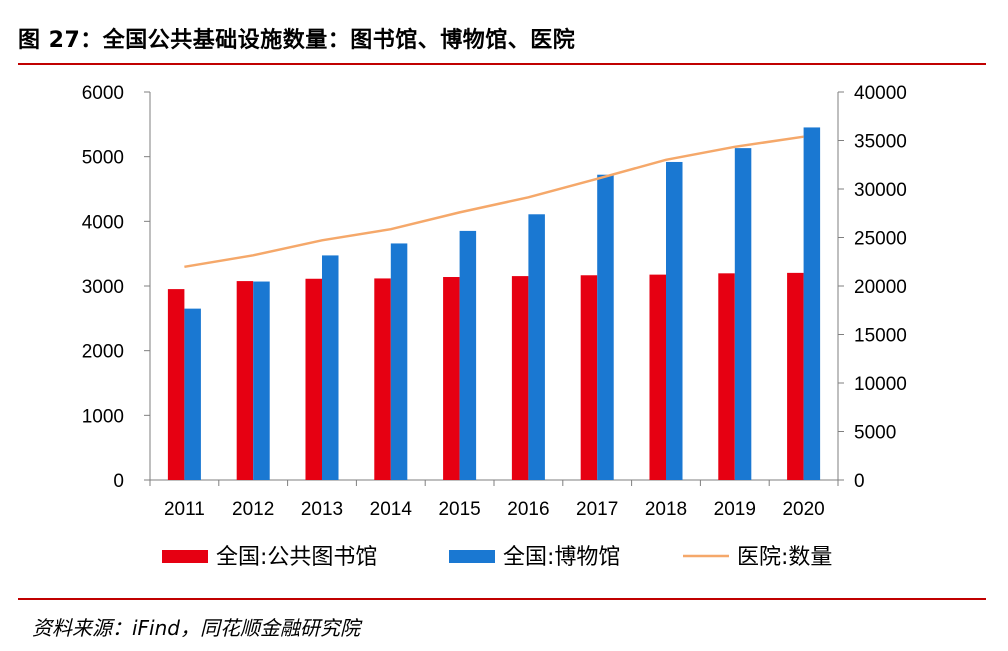 Image resolution: width=1008 pixels, height=651 pixels. What do you see at coordinates (185, 556) in the screenshot?
I see `legend-swatch-library` at bounding box center [185, 556].